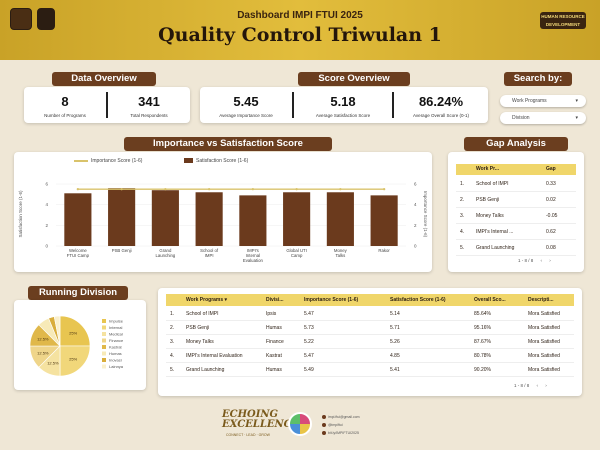 The image size is (600, 450). Describe the element at coordinates (418, 300) in the screenshot. I see `header-satisfaction: Satisfaction Score (1-6)` at that location.